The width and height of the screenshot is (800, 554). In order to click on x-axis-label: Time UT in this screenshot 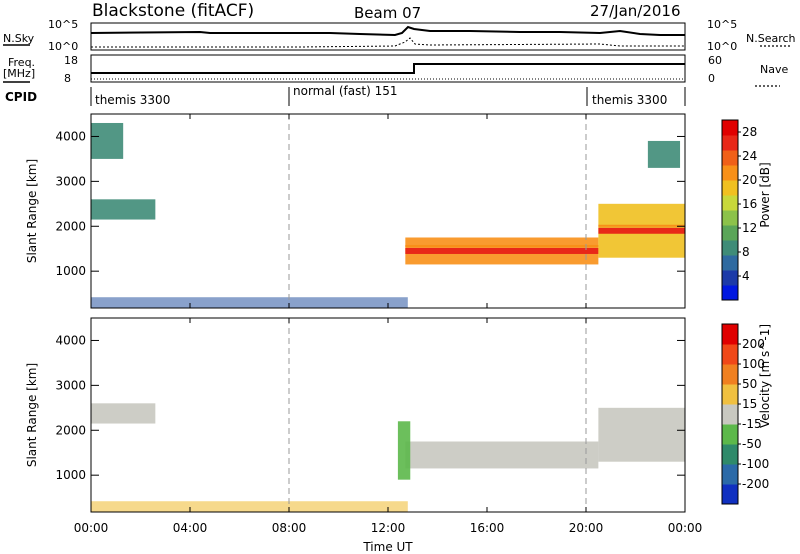, I will do `click(387, 547)`.